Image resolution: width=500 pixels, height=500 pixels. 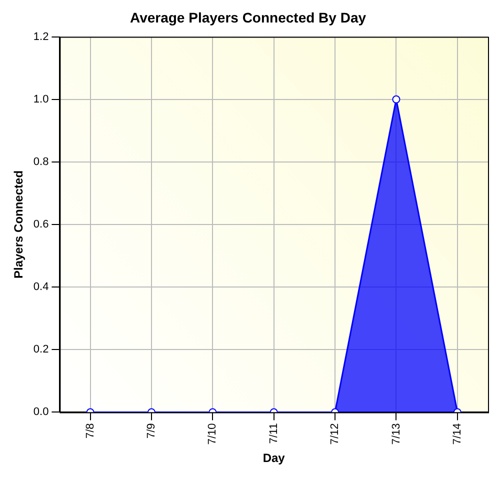 I want to click on x-tick-label: 7/8, so click(x=90, y=430).